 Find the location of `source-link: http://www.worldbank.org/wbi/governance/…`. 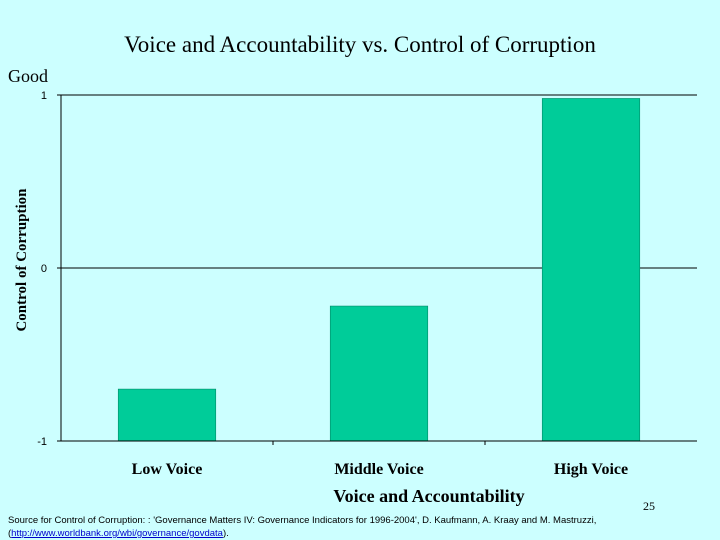

source-link: http://www.worldbank.org/wbi/governance/… is located at coordinates (117, 533).